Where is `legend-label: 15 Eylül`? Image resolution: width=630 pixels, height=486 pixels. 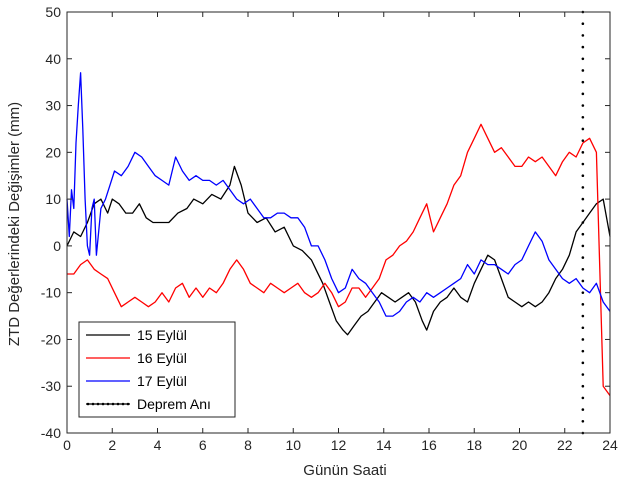 legend-label: 15 Eylül is located at coordinates (162, 335).